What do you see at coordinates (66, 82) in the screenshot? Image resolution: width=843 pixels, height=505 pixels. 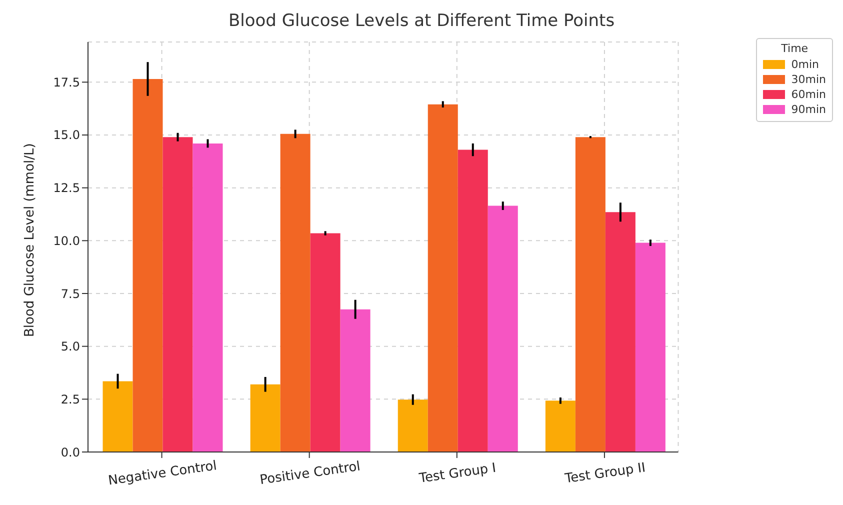 I see `y-tick-label: 17.5` at bounding box center [66, 82].